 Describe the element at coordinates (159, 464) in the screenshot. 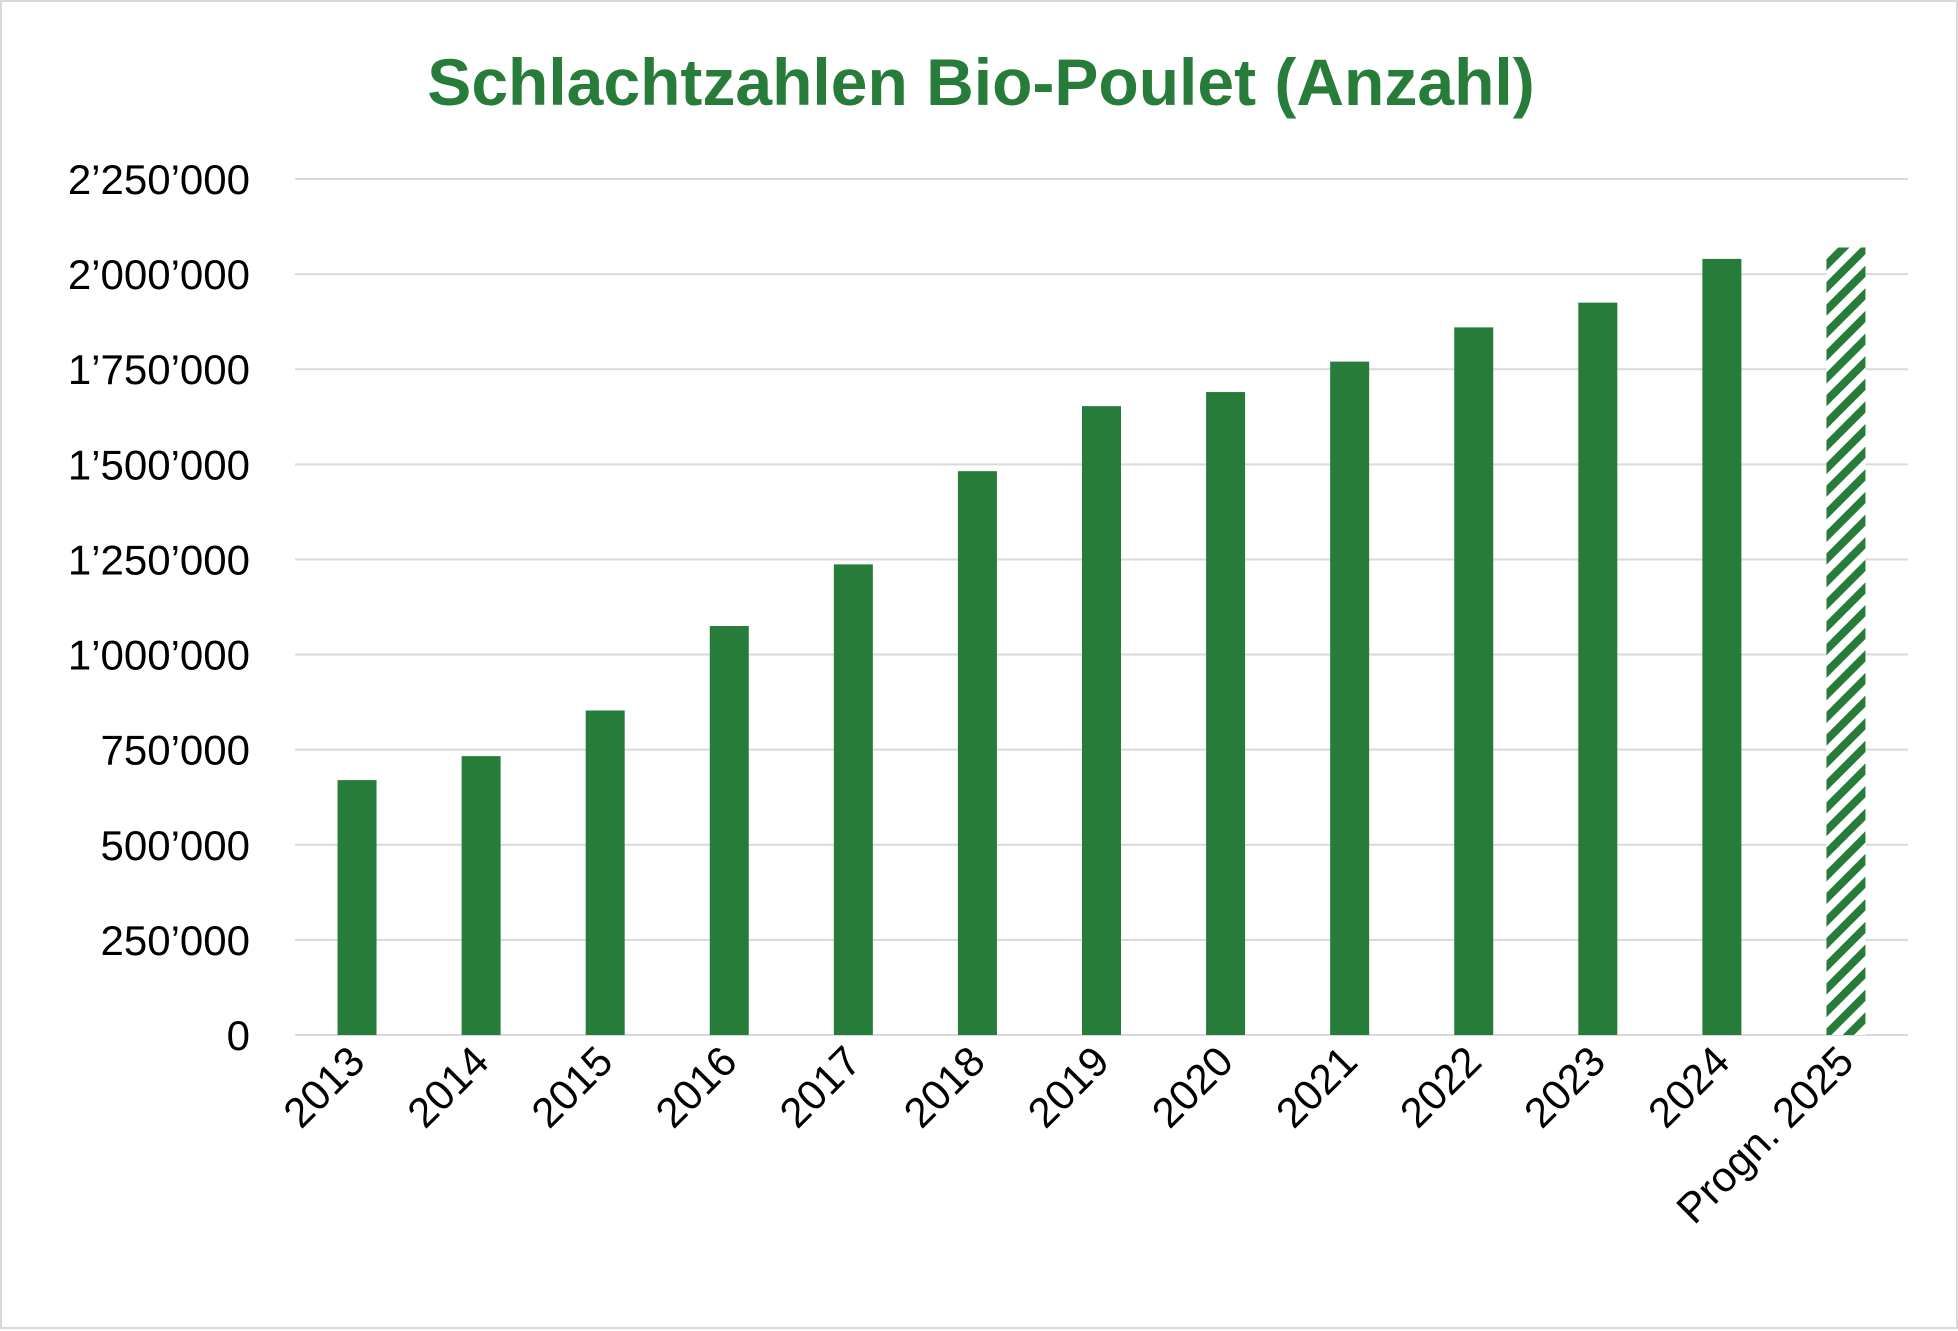

I see `y-tick-label: 1’500’000` at that location.